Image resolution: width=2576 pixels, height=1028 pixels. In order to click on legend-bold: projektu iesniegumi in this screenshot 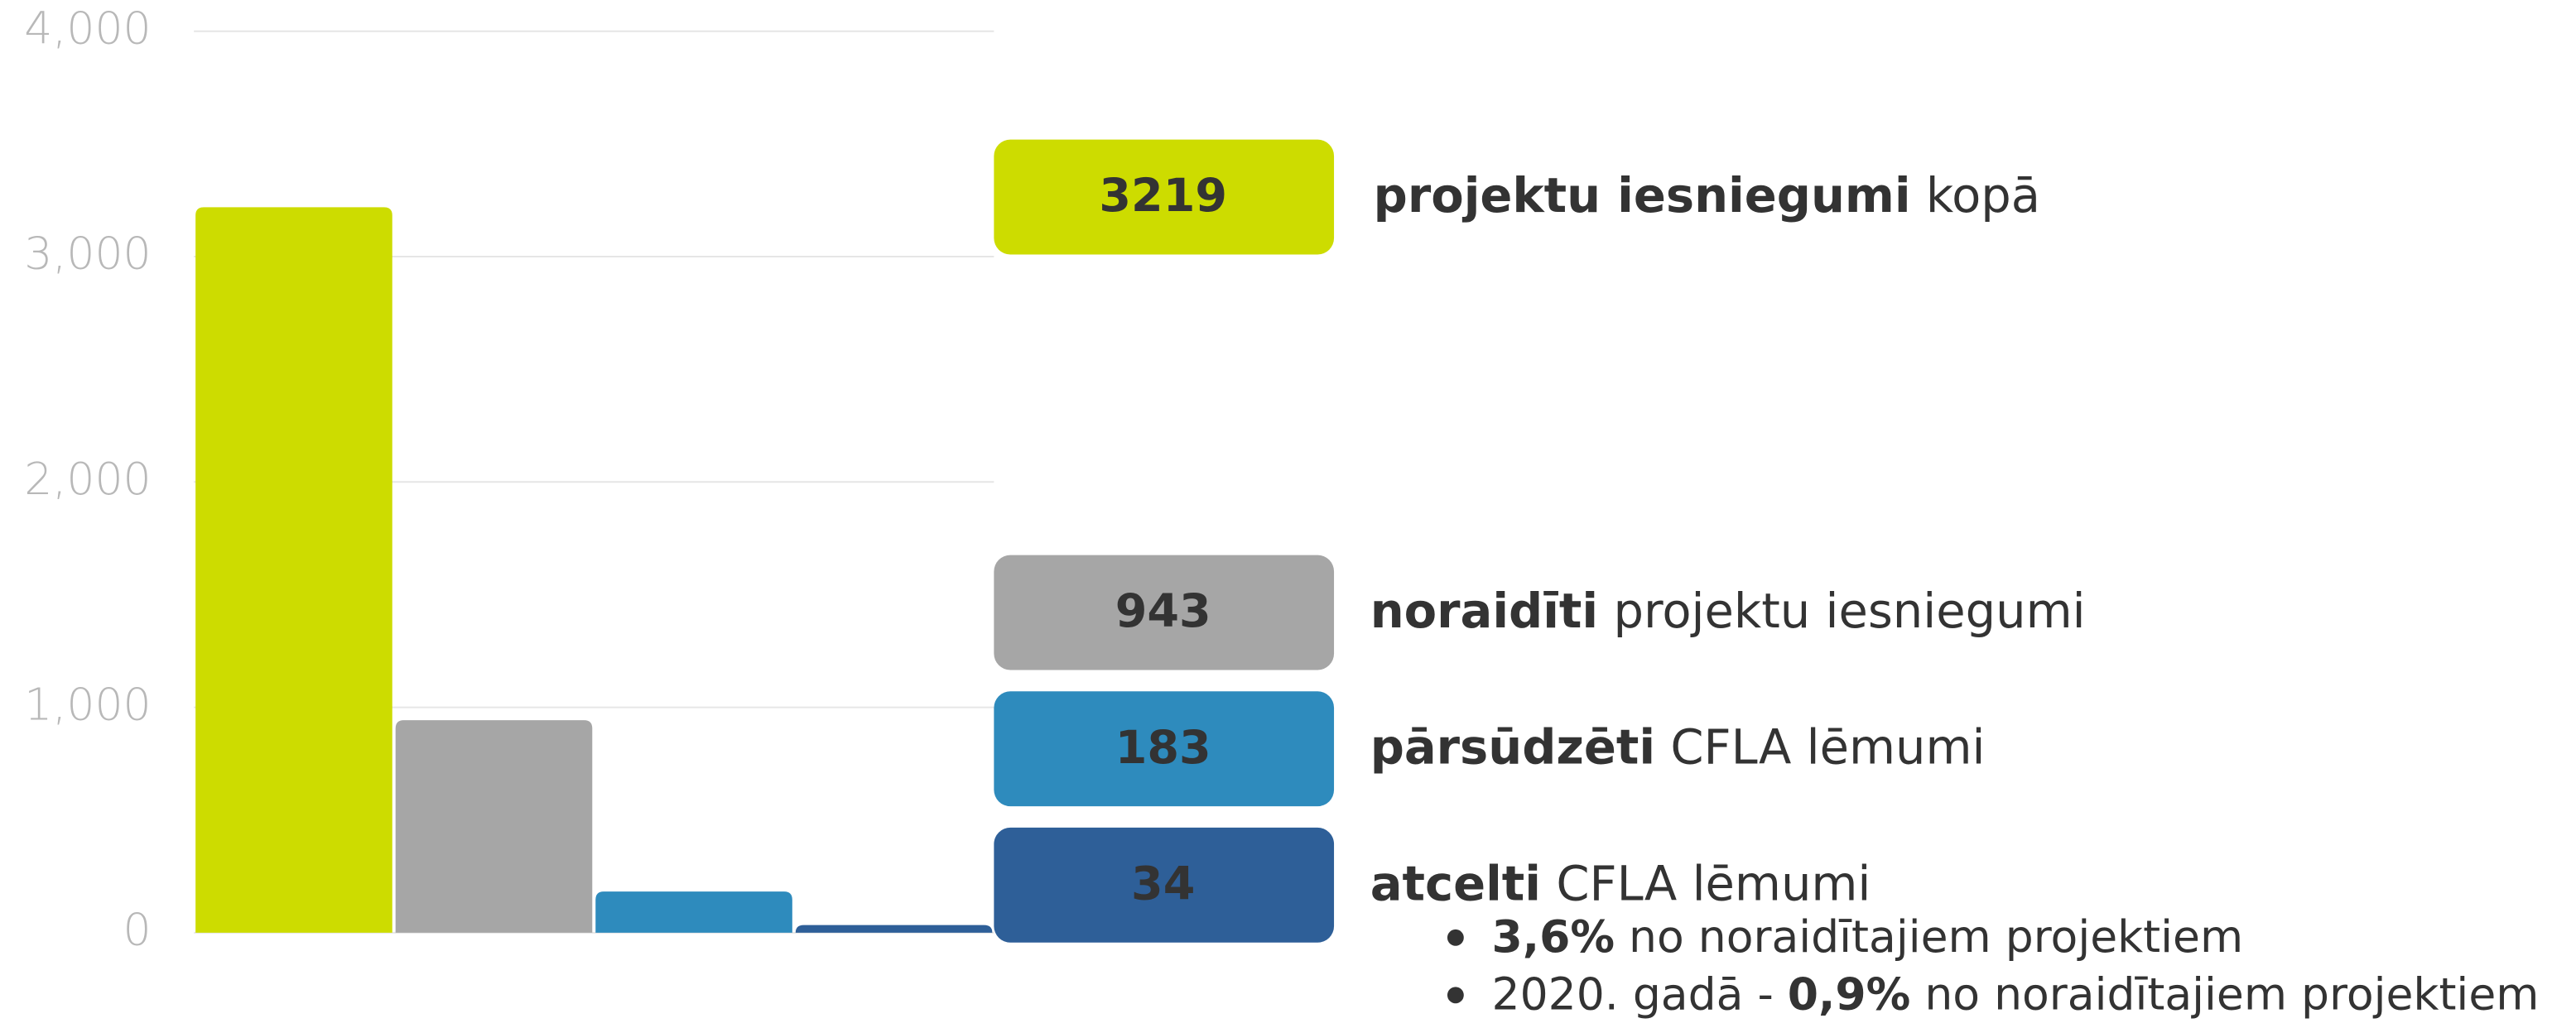, I will do `click(1642, 195)`.